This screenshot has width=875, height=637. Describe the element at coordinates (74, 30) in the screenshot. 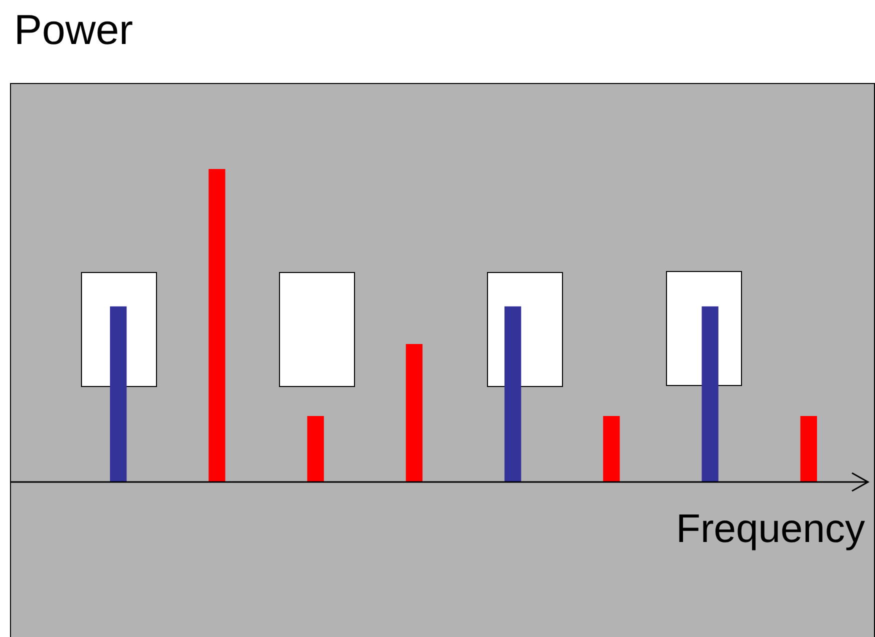

I see `chart-title: Power` at that location.